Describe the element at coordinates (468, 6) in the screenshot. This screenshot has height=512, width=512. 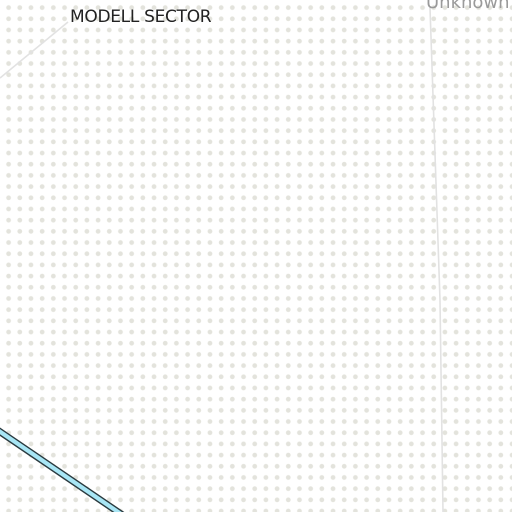
I see `unknown-area-label: Unknown` at that location.